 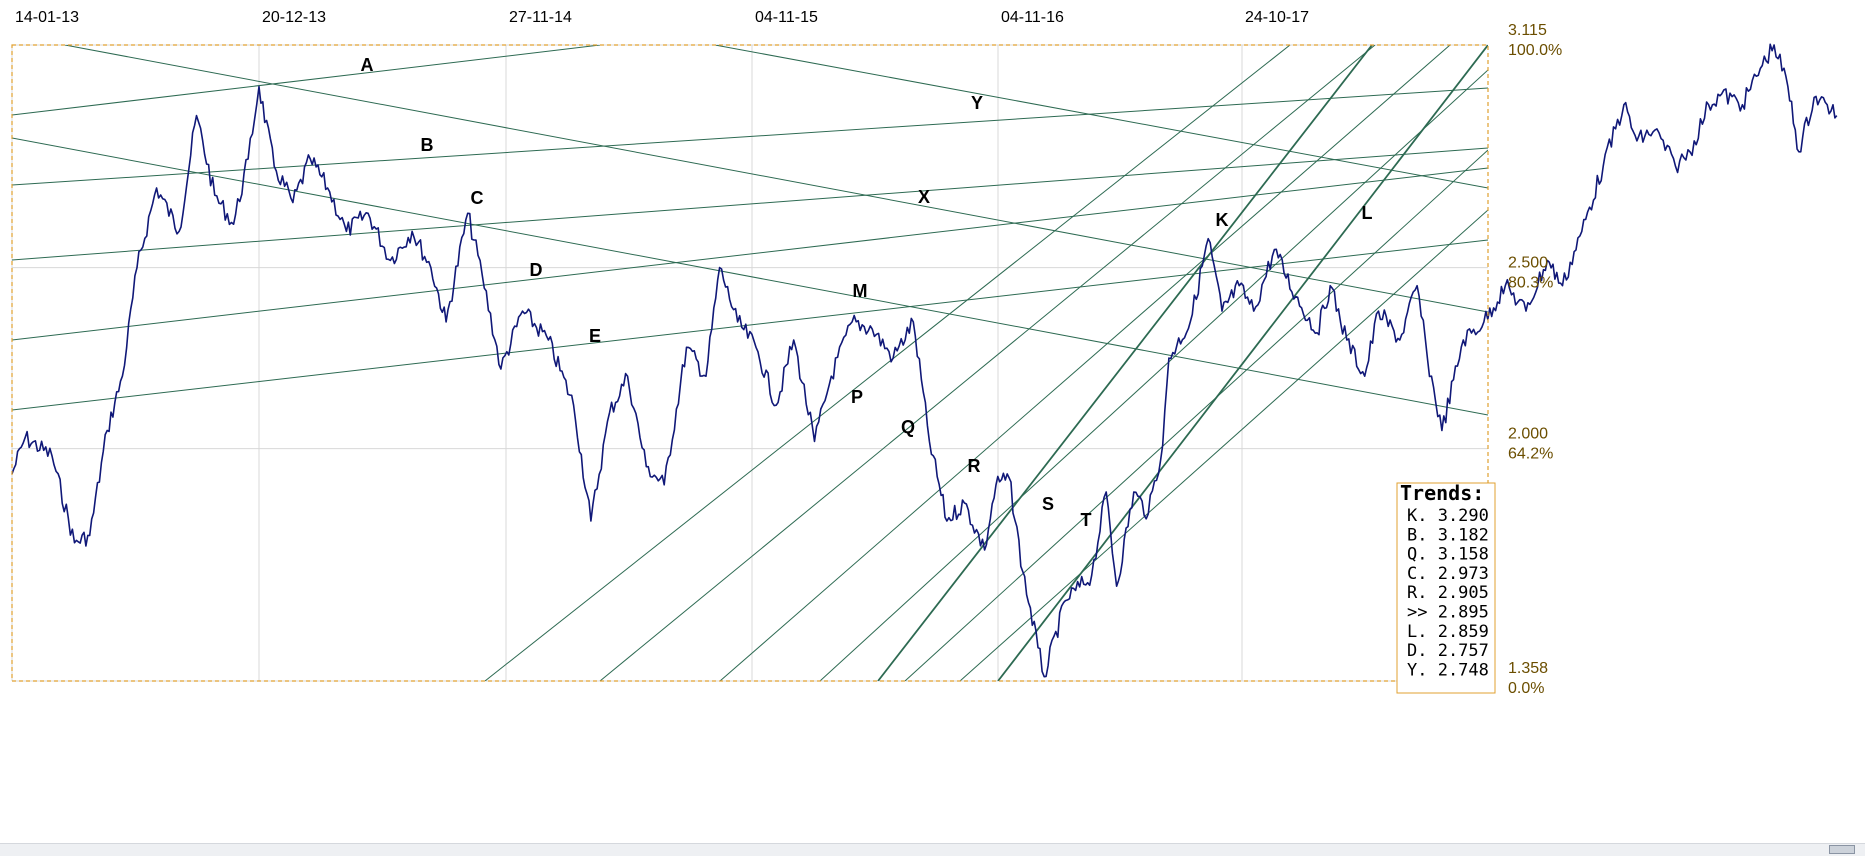 What do you see at coordinates (1528, 668) in the screenshot?
I see `y-tick-value: 1.358` at bounding box center [1528, 668].